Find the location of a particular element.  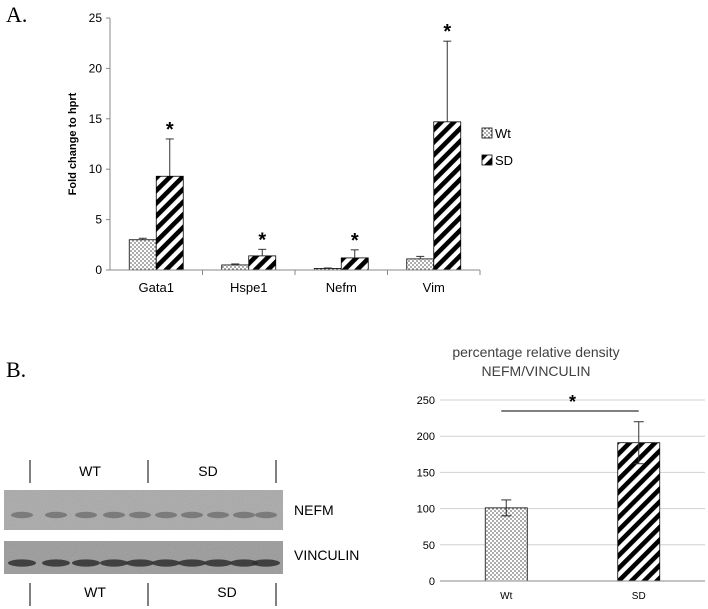

chart-a-legend-swatch-sd is located at coordinates (487, 160).